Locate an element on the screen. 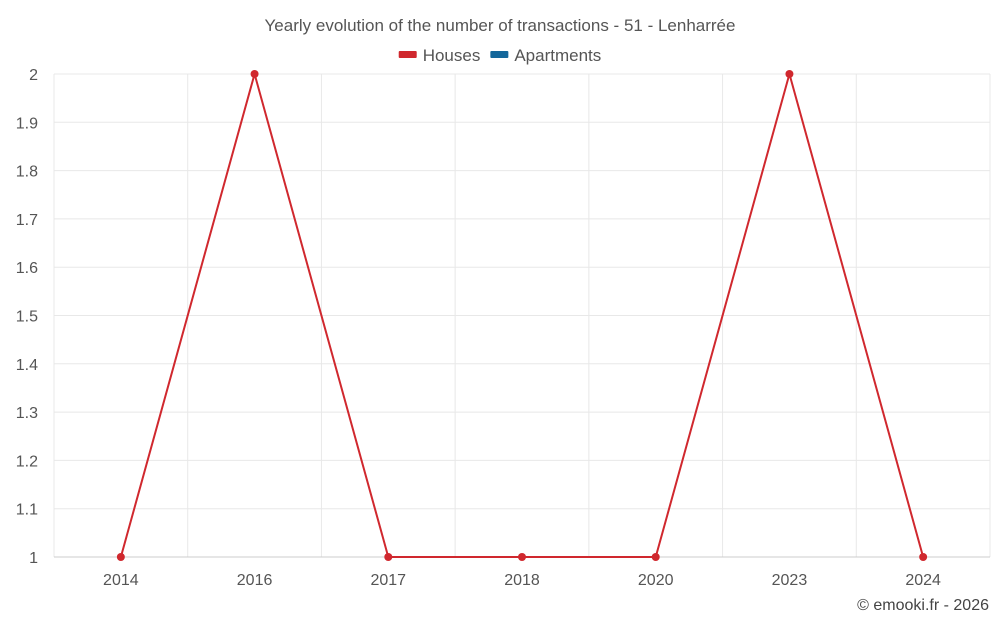 The height and width of the screenshot is (625, 1000). x-tick-label: 2017 is located at coordinates (388, 580).